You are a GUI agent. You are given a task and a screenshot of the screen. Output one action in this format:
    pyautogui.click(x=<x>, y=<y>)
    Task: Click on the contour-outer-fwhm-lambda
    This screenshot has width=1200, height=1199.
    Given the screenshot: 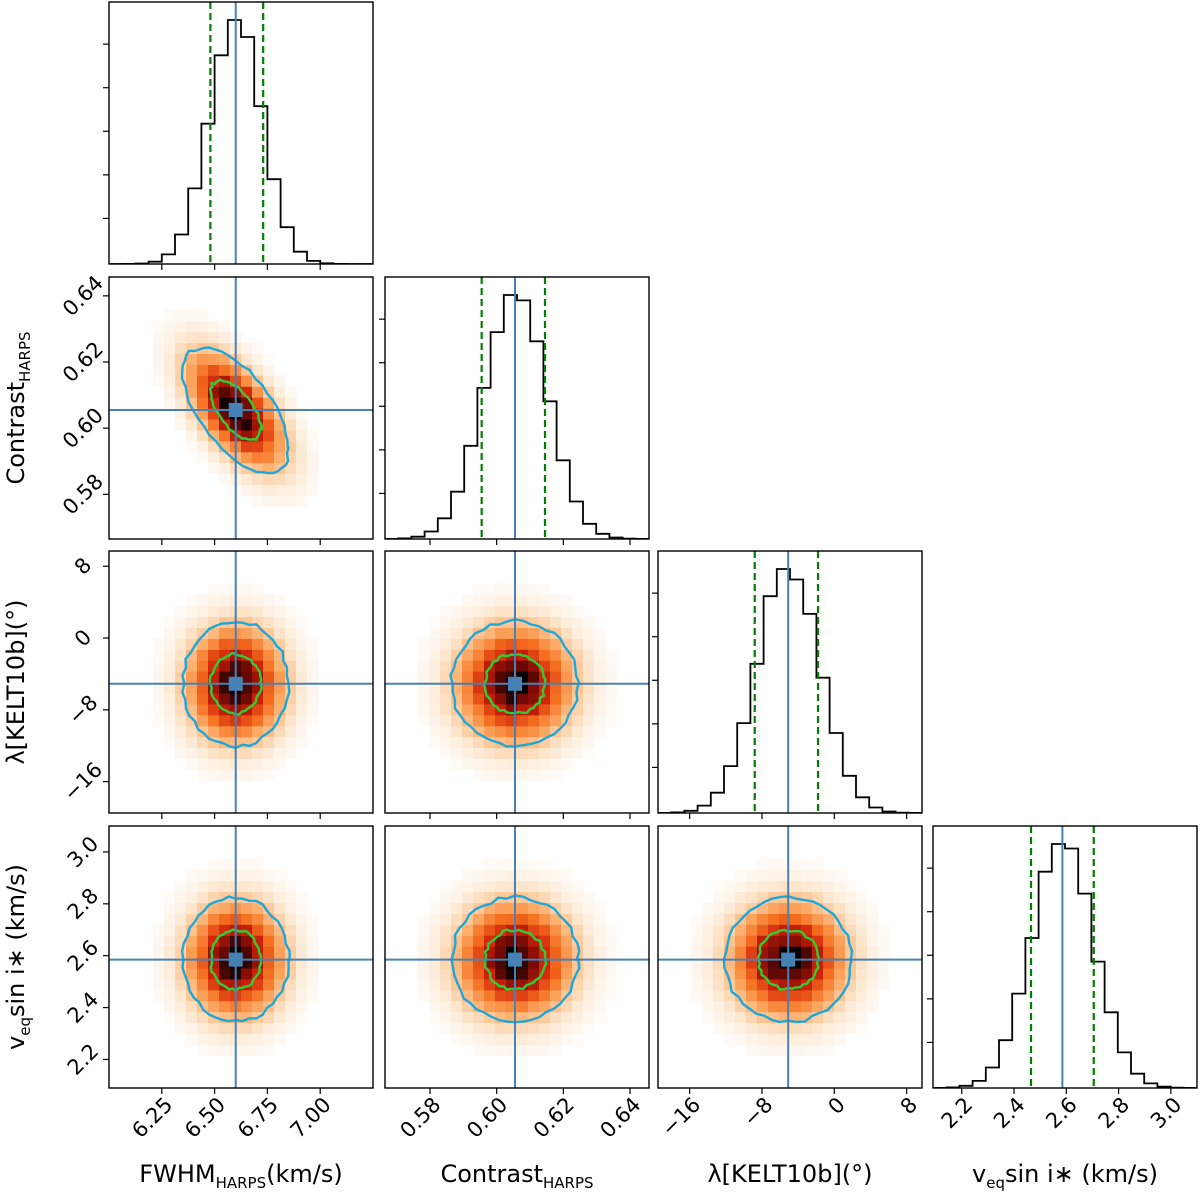 What is the action you would take?
    pyautogui.click(x=236, y=685)
    